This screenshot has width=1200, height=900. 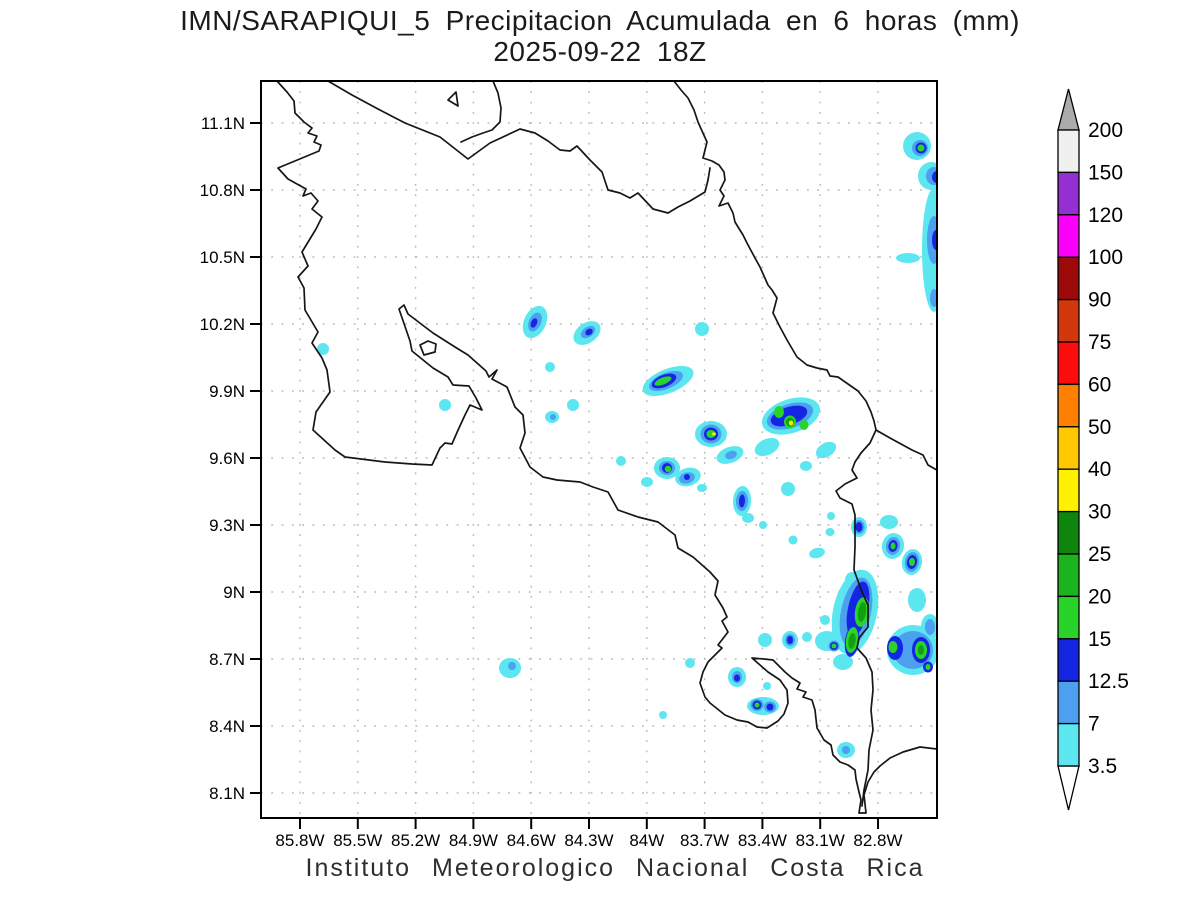 I want to click on colorbar-label: 150, so click(x=1105, y=172).